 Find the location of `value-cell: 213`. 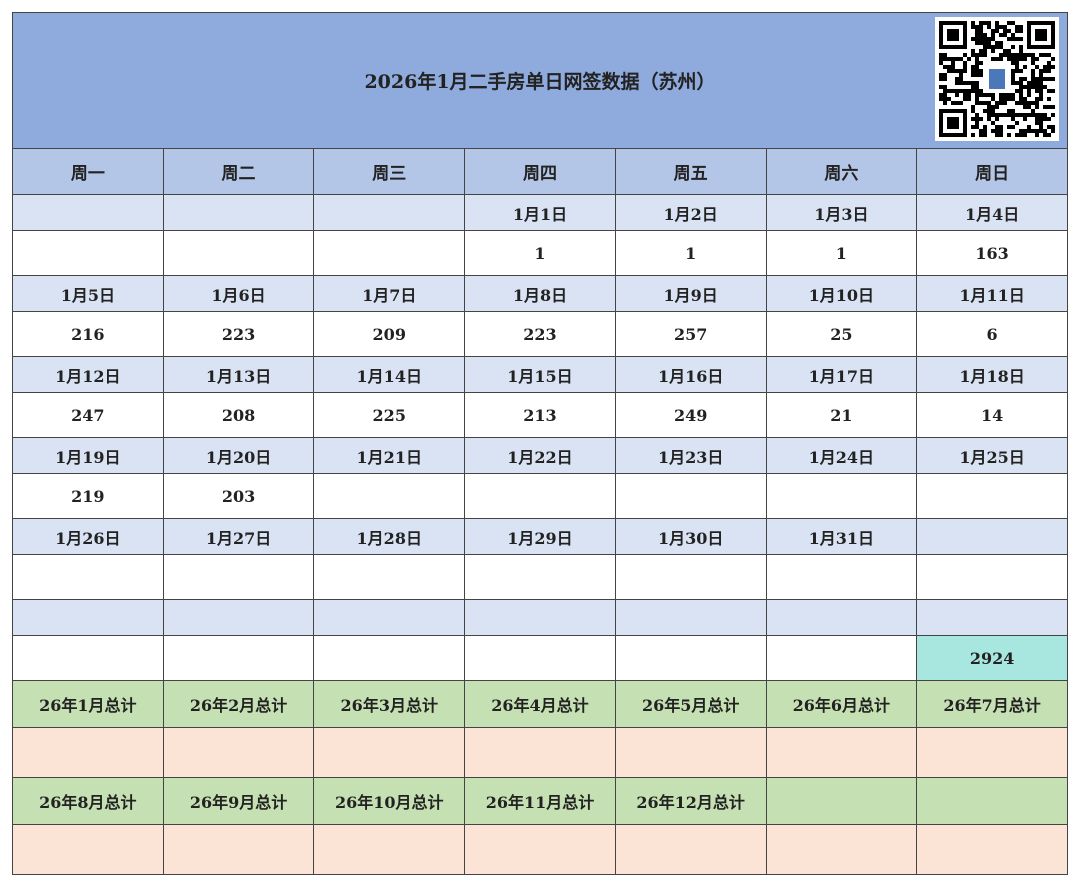

value-cell: 213 is located at coordinates (540, 415).